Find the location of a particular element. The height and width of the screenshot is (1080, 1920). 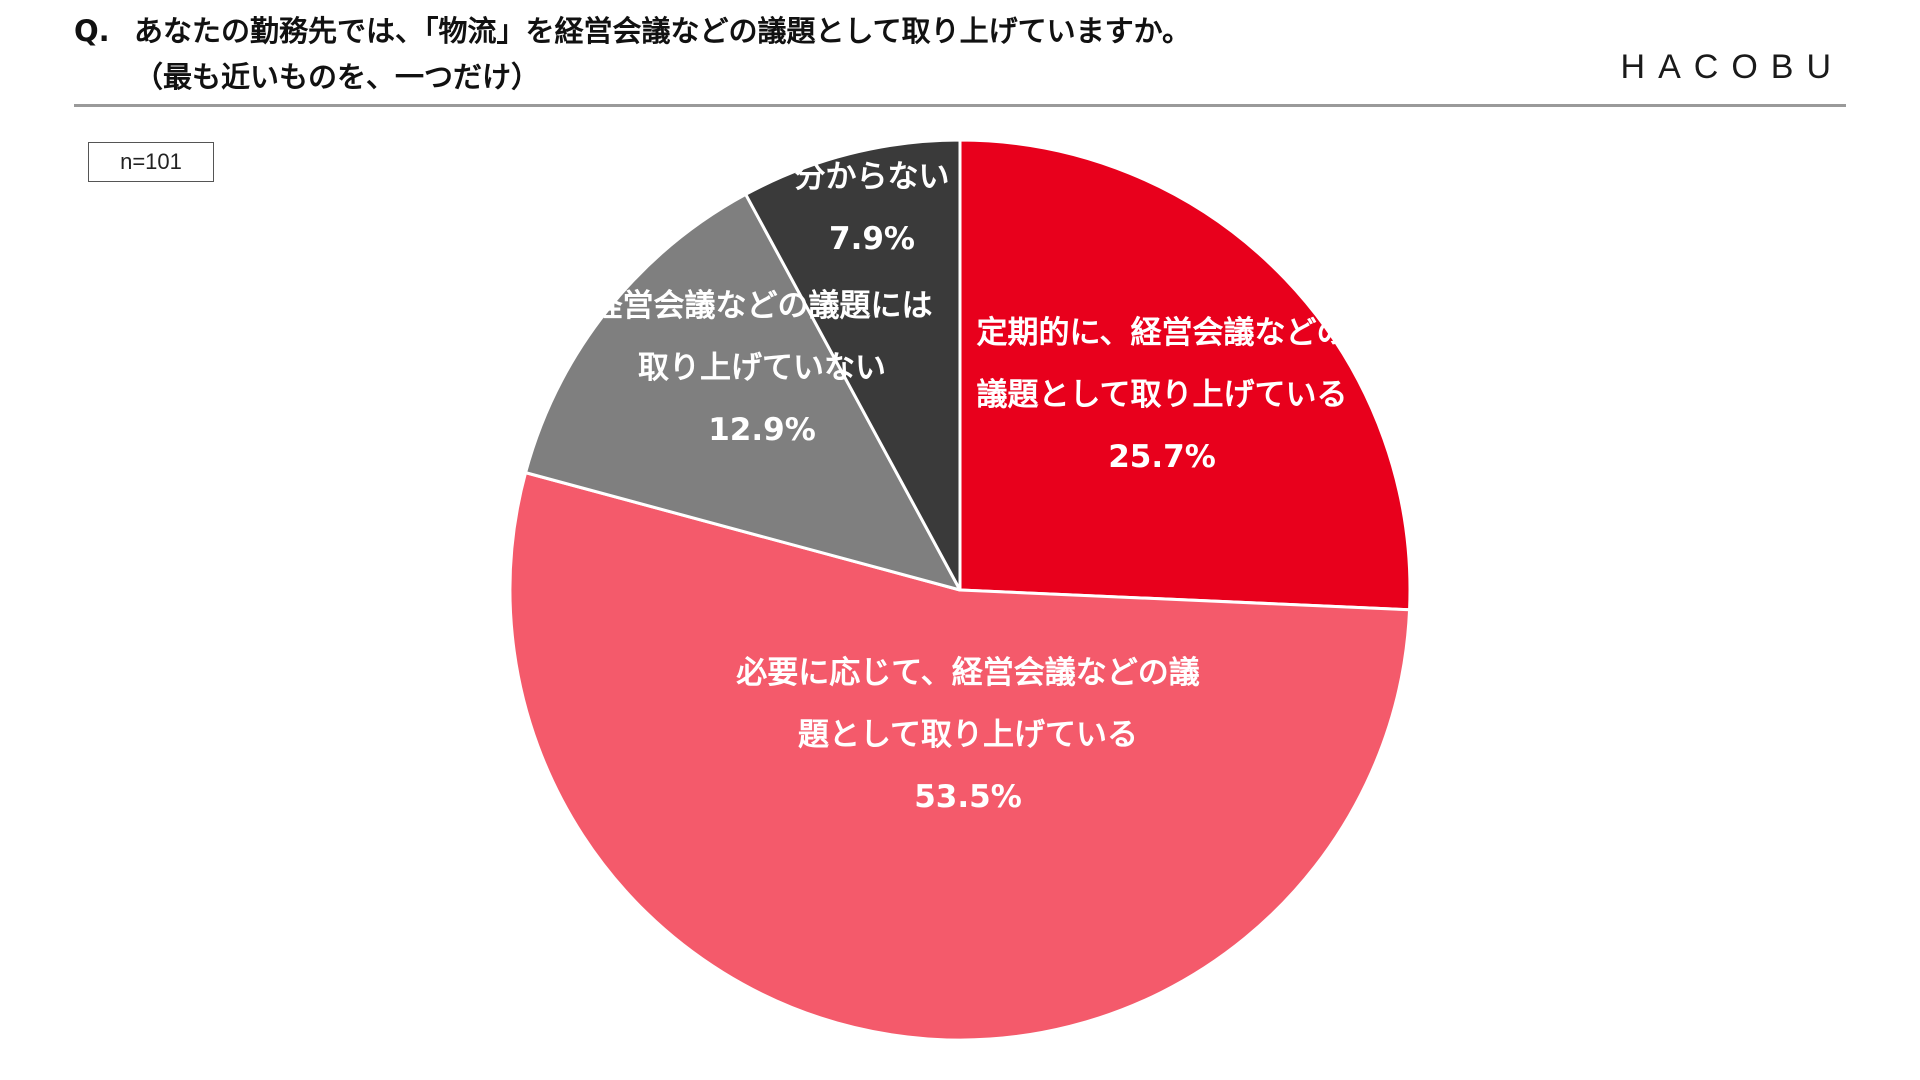

hacobu-logo: HACOBU is located at coordinates (1732, 67).